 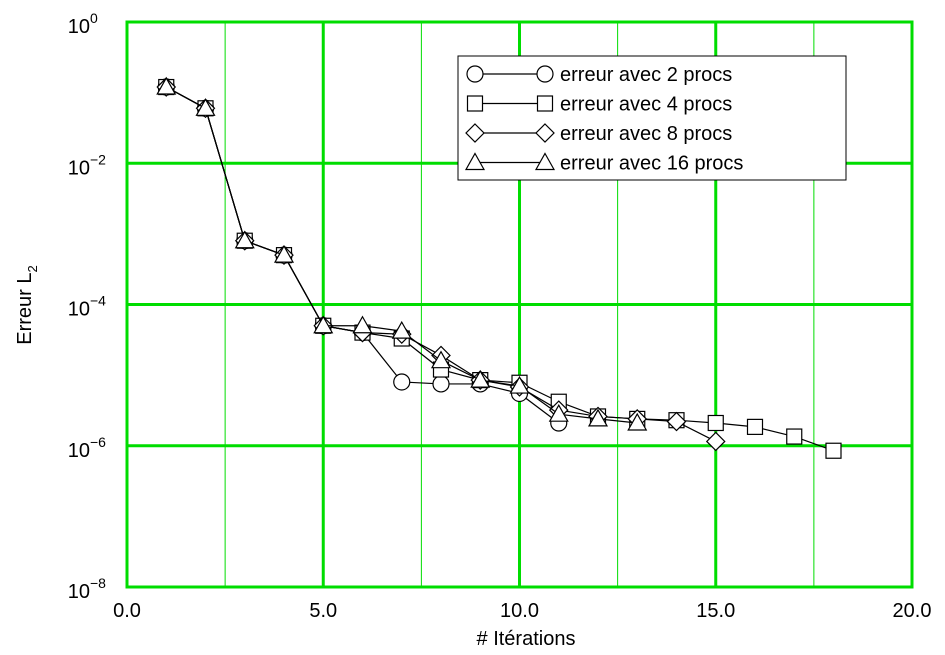 What do you see at coordinates (912, 611) in the screenshot?
I see `x-tick-label: 20.0` at bounding box center [912, 611].